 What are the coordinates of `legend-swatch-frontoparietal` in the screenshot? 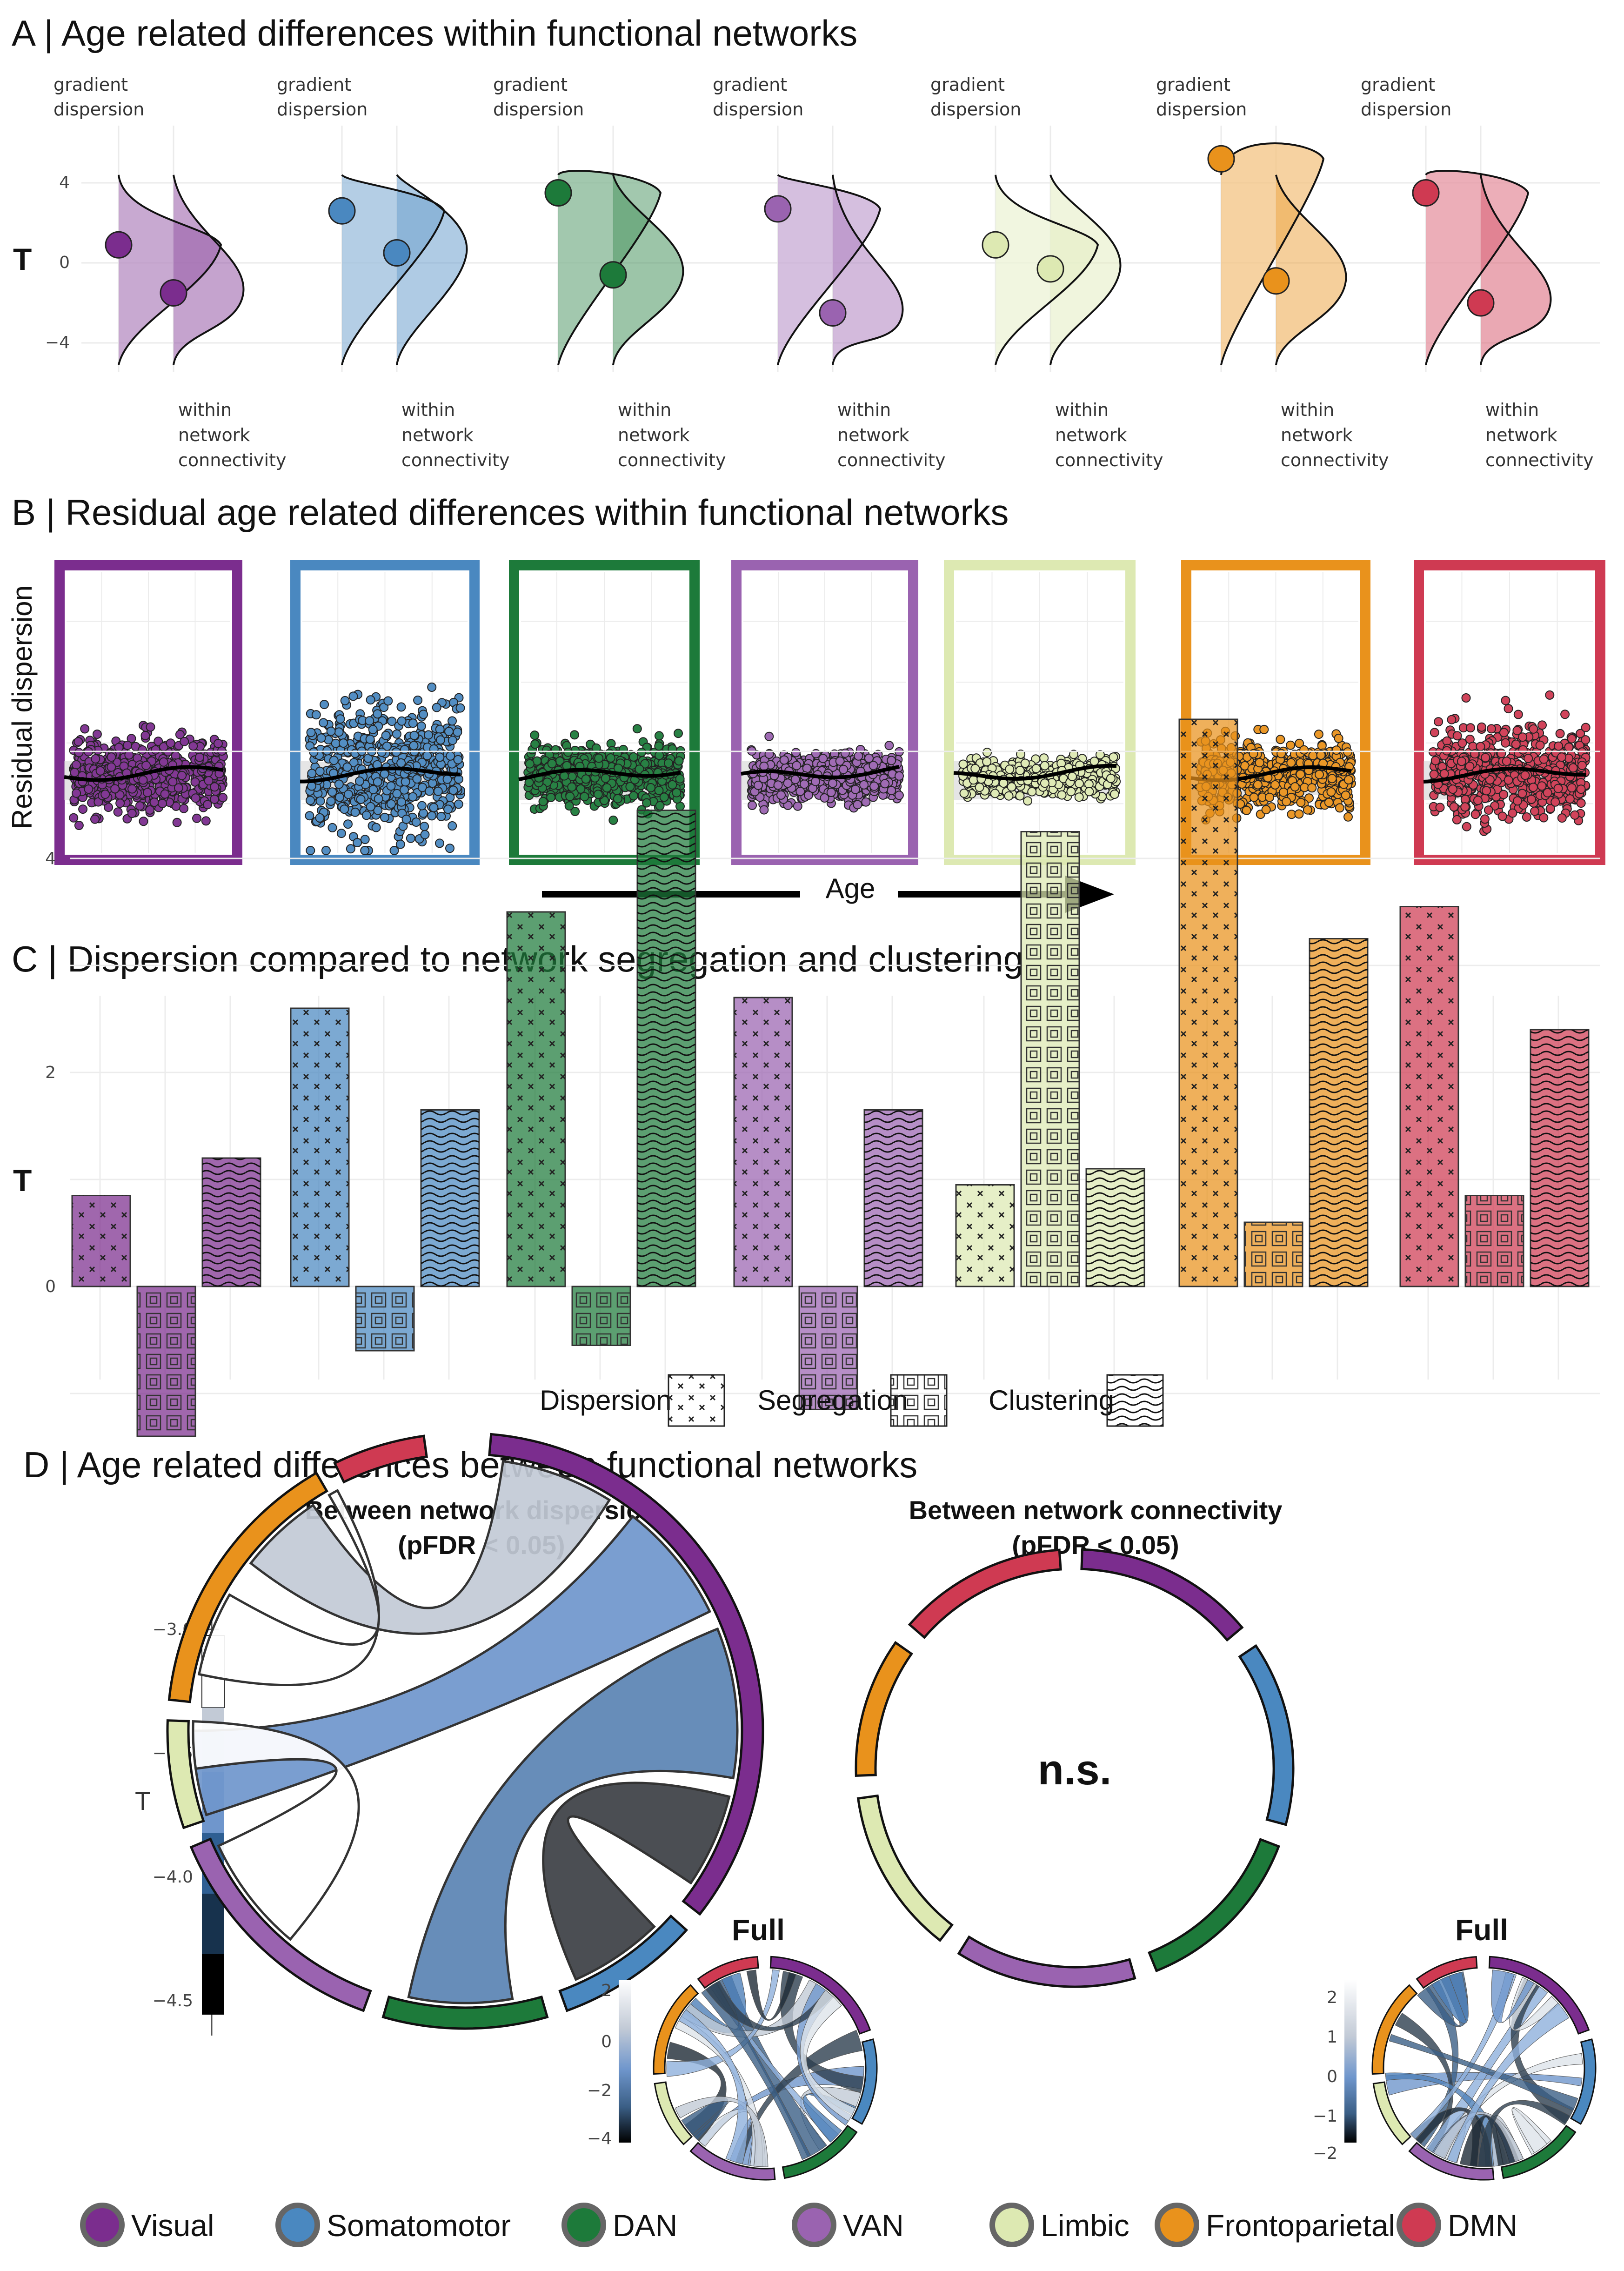 It's located at (1177, 2225).